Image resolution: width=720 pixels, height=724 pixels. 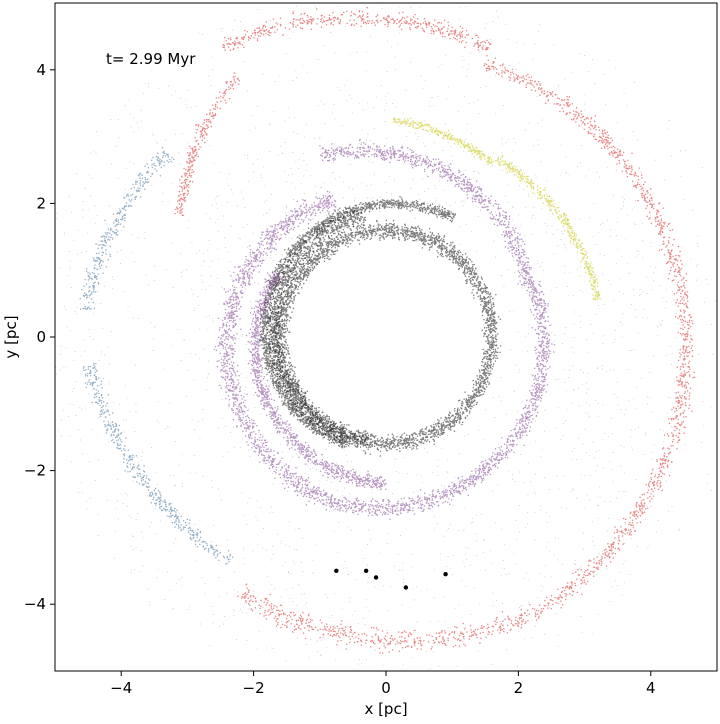 I want to click on x-tick-label: −2, so click(x=254, y=688).